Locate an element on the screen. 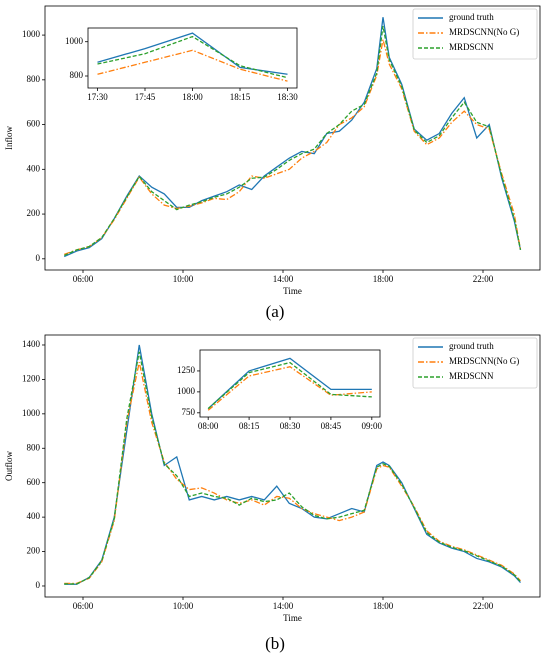 The image size is (550, 658). y-tick-label: 1200 is located at coordinates (31, 378).